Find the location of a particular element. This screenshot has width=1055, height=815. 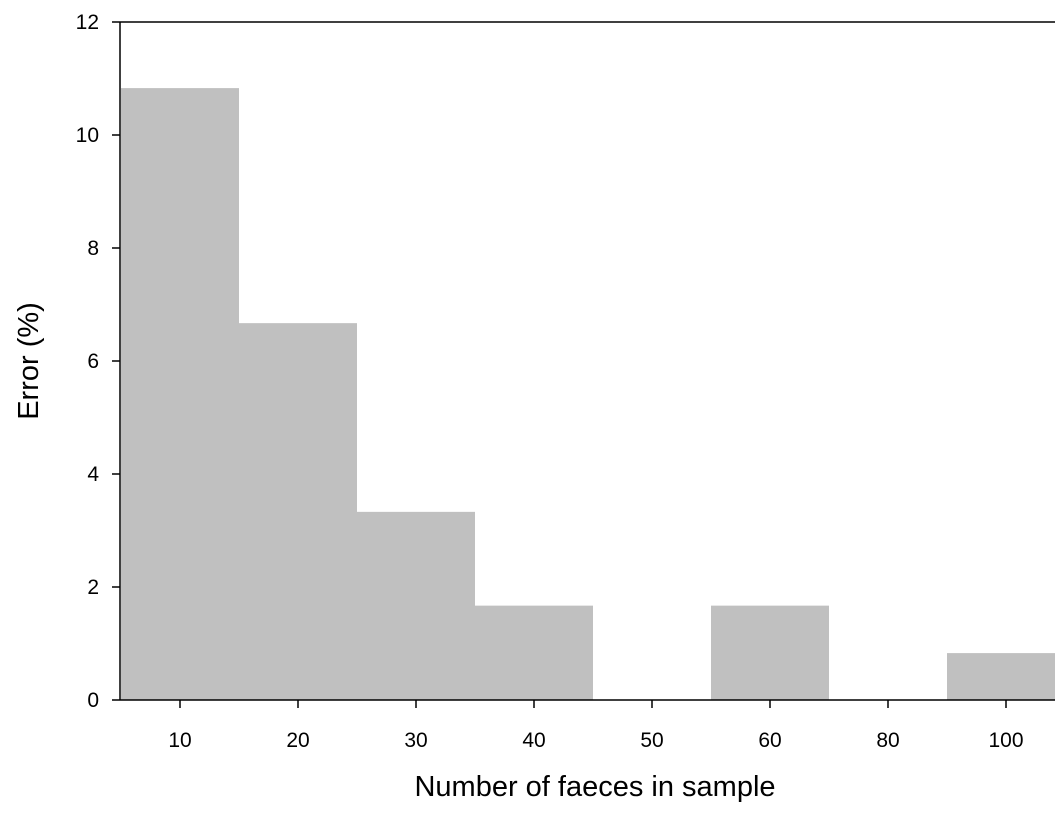

y-tick-label: 0 is located at coordinates (93, 700).